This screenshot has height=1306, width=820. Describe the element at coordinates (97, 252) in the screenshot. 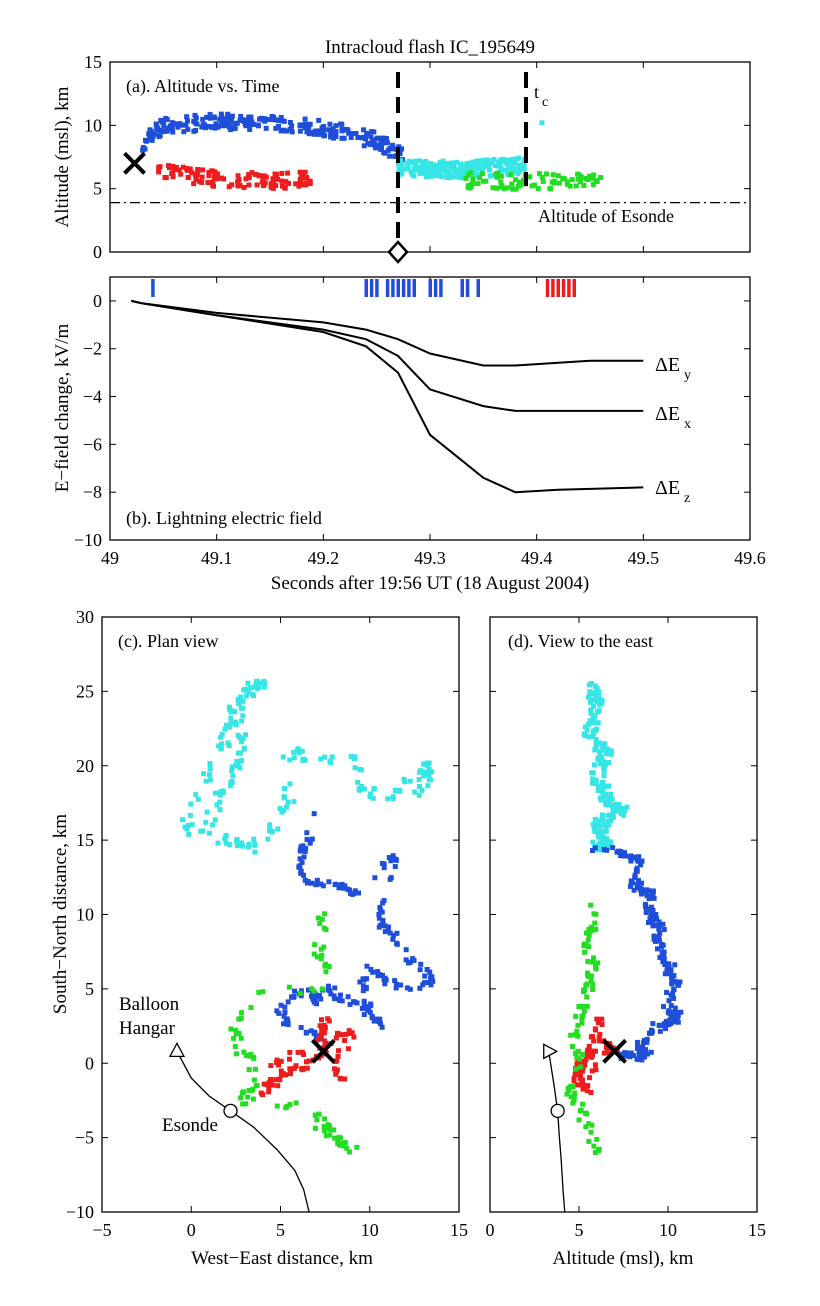

I see `y-tick-label: 0` at that location.